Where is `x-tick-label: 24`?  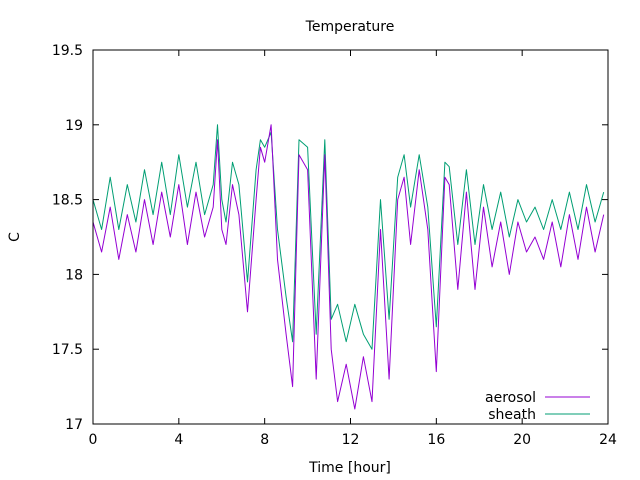 x-tick-label: 24 is located at coordinates (608, 440).